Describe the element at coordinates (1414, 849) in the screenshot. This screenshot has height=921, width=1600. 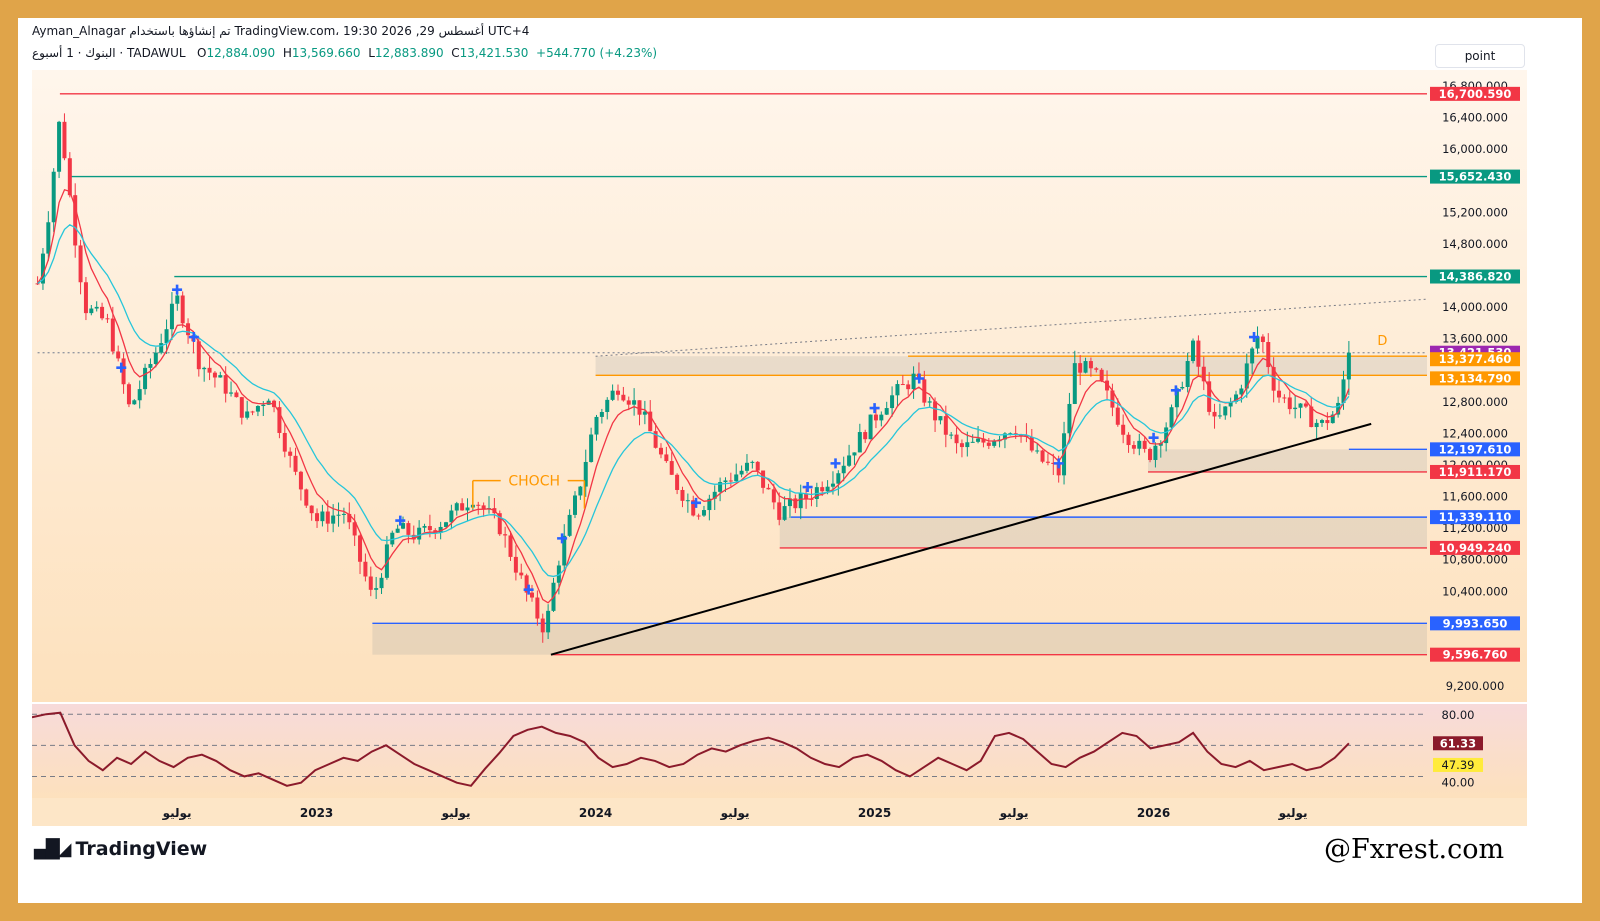
I see `watermark-text: @Fxrest.com` at that location.